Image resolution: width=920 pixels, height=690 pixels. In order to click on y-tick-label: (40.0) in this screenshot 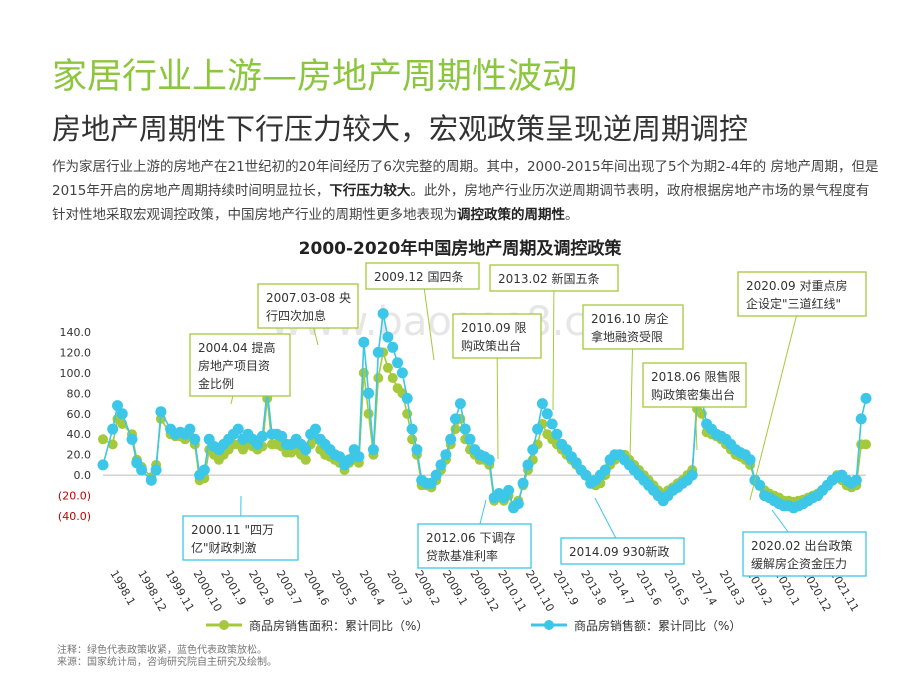, I will do `click(74, 516)`.